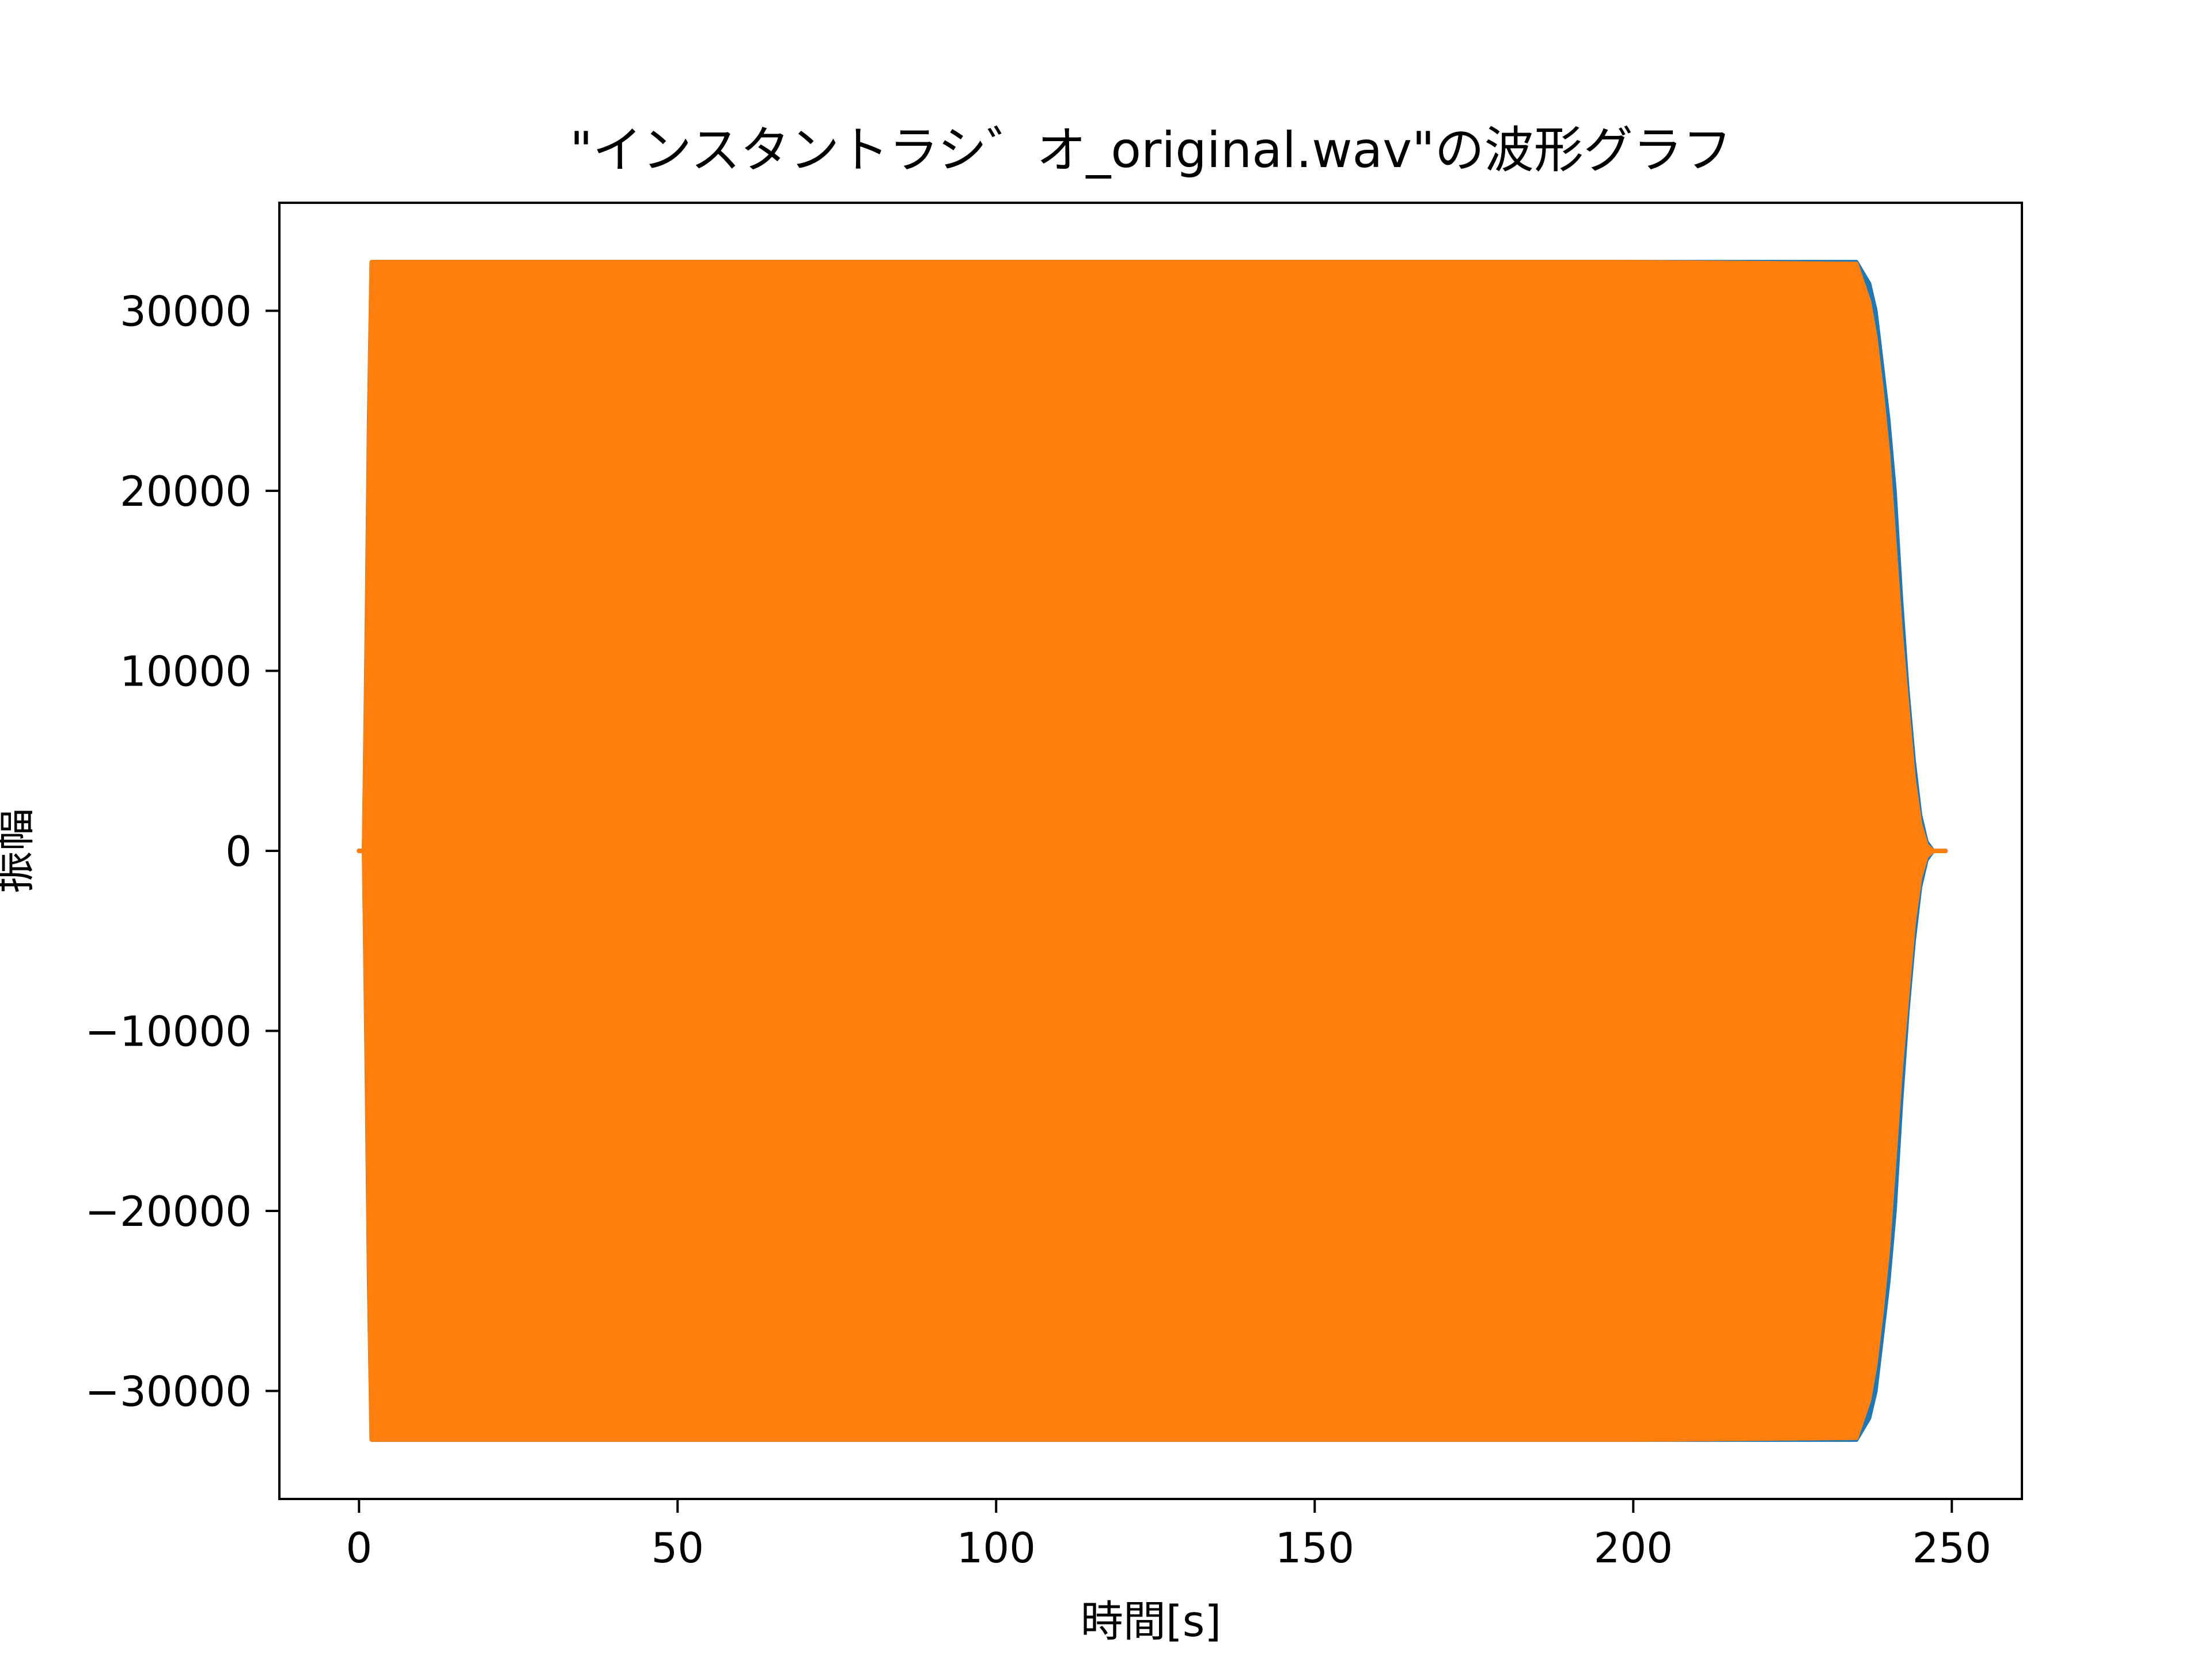  Describe the element at coordinates (359, 1548) in the screenshot. I see `x-tick-label: 0` at that location.